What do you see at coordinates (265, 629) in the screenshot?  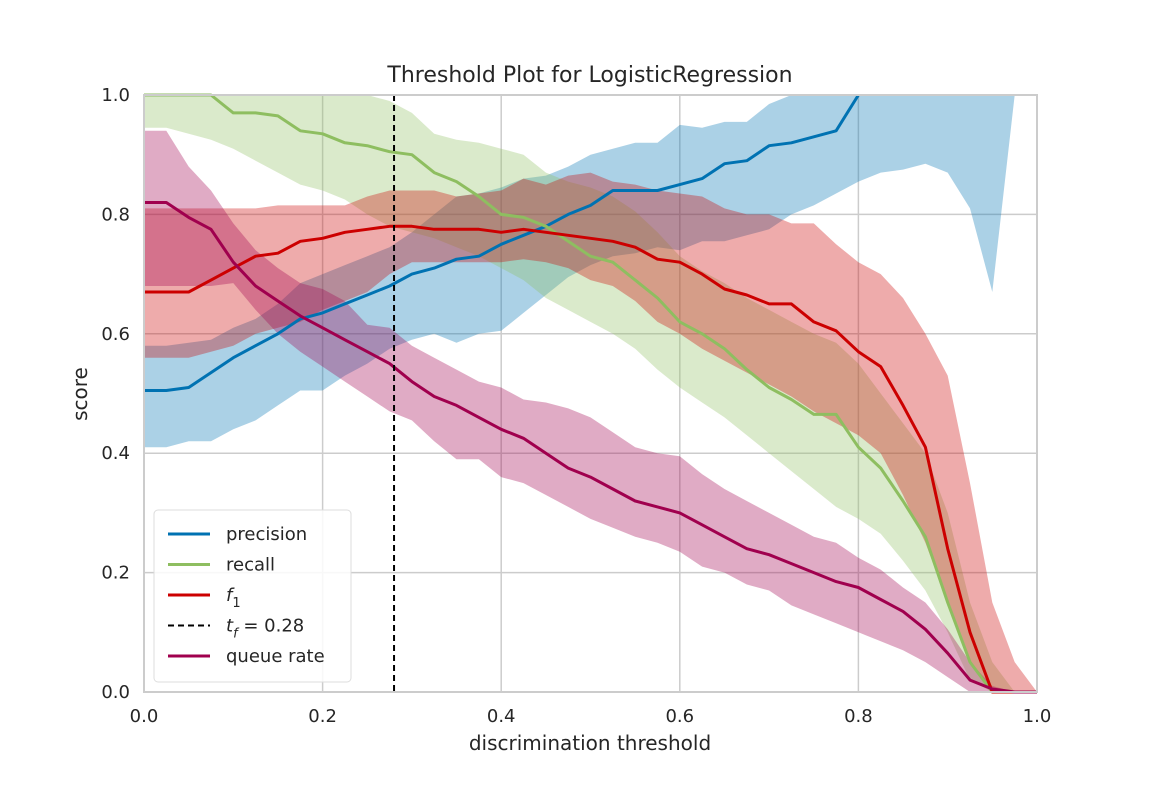 I see `legend-label-threshold: tf = 0.28` at bounding box center [265, 629].